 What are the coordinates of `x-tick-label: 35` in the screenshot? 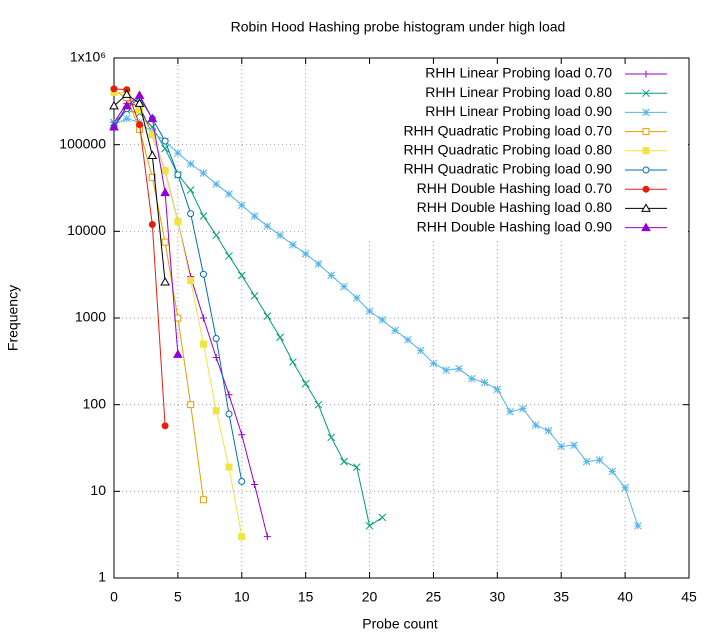 It's located at (561, 597).